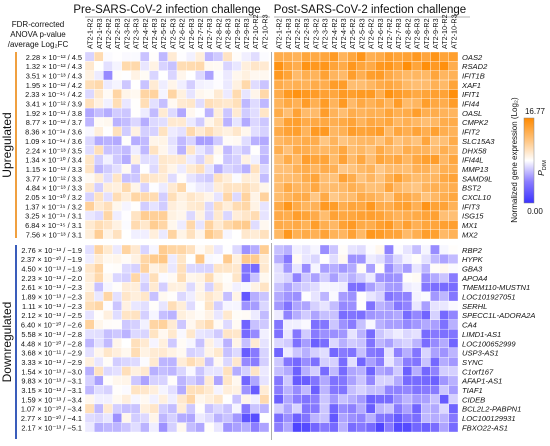  I want to click on gene-label-loc100652999: LOC100652999, so click(489, 343).